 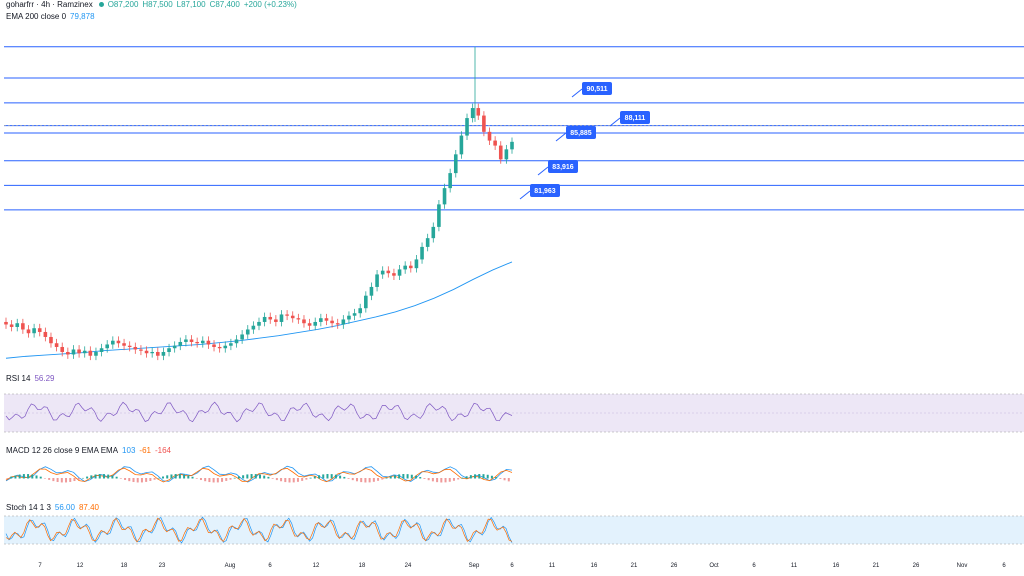 I want to click on macd-label: MACD 12 26 close 9 EMA EMA, so click(x=62, y=450).